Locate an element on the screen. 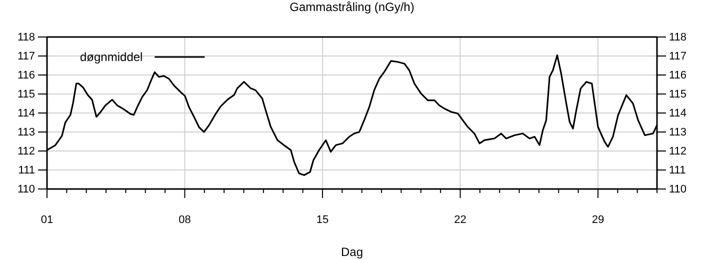 The height and width of the screenshot is (260, 701). y2-tick-label: 114 is located at coordinates (678, 114).